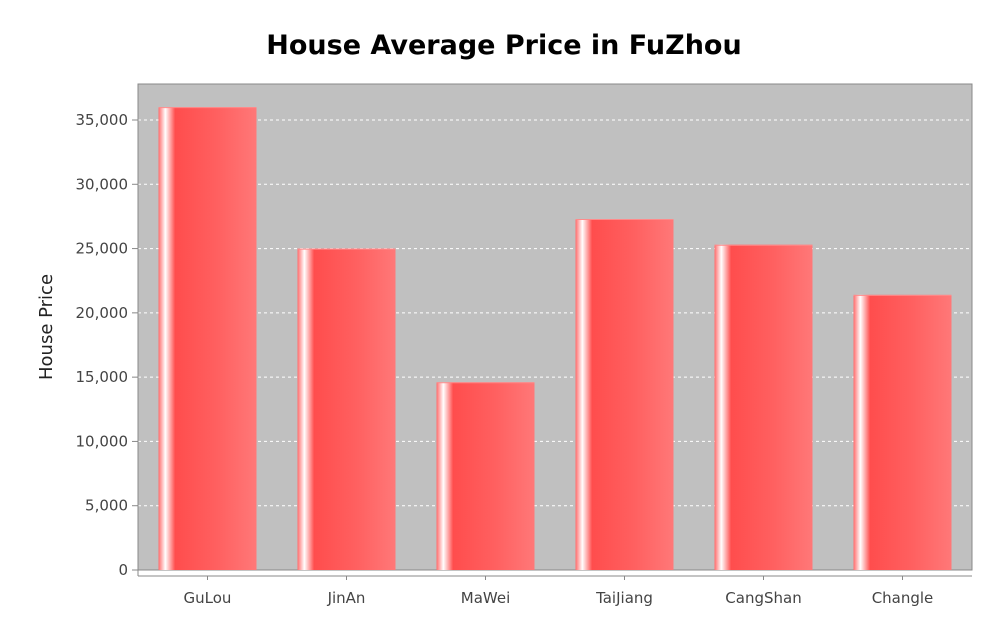 This screenshot has height=632, width=1008. Describe the element at coordinates (346, 598) in the screenshot. I see `x-tick-label: JinAn` at that location.